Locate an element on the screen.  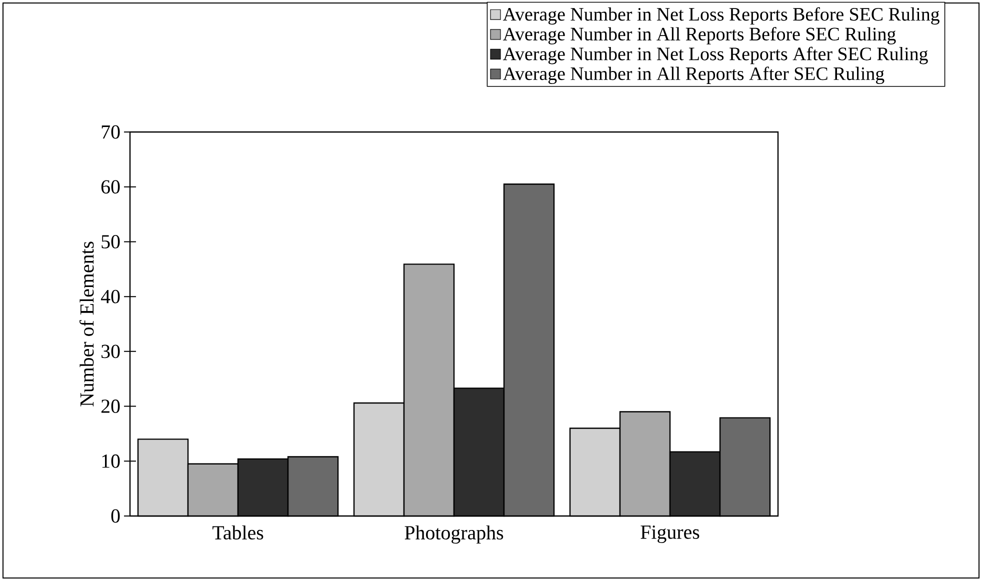
x-tick-label: Photographs is located at coordinates (454, 534).